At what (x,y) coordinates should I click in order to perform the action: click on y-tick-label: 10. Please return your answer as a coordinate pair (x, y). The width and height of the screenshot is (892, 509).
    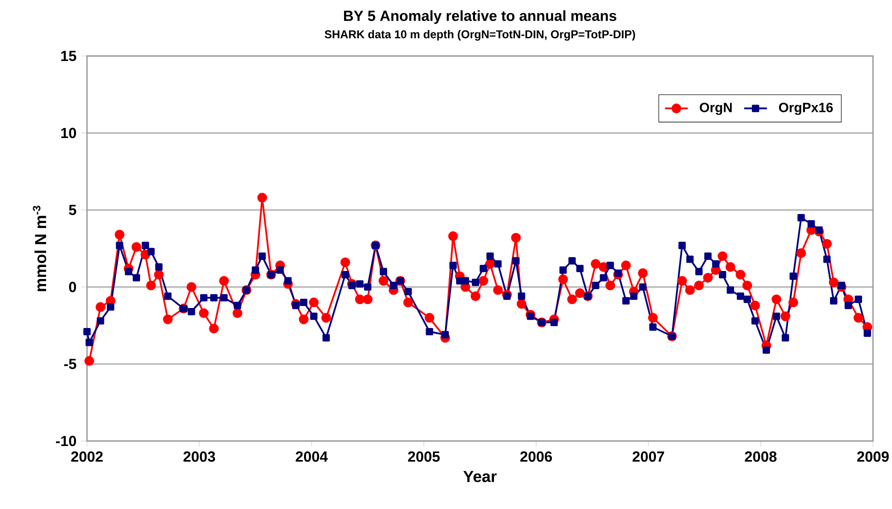
    Looking at the image, I should click on (68, 133).